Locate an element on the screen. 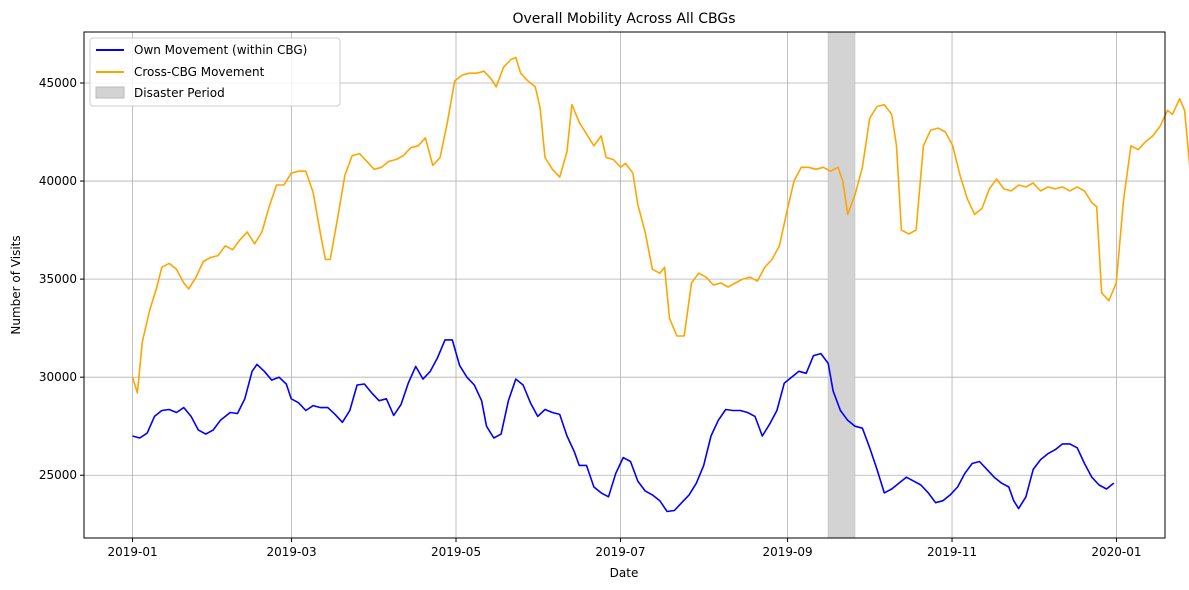 This screenshot has height=590, width=1189. shaded-regions is located at coordinates (841, 285).